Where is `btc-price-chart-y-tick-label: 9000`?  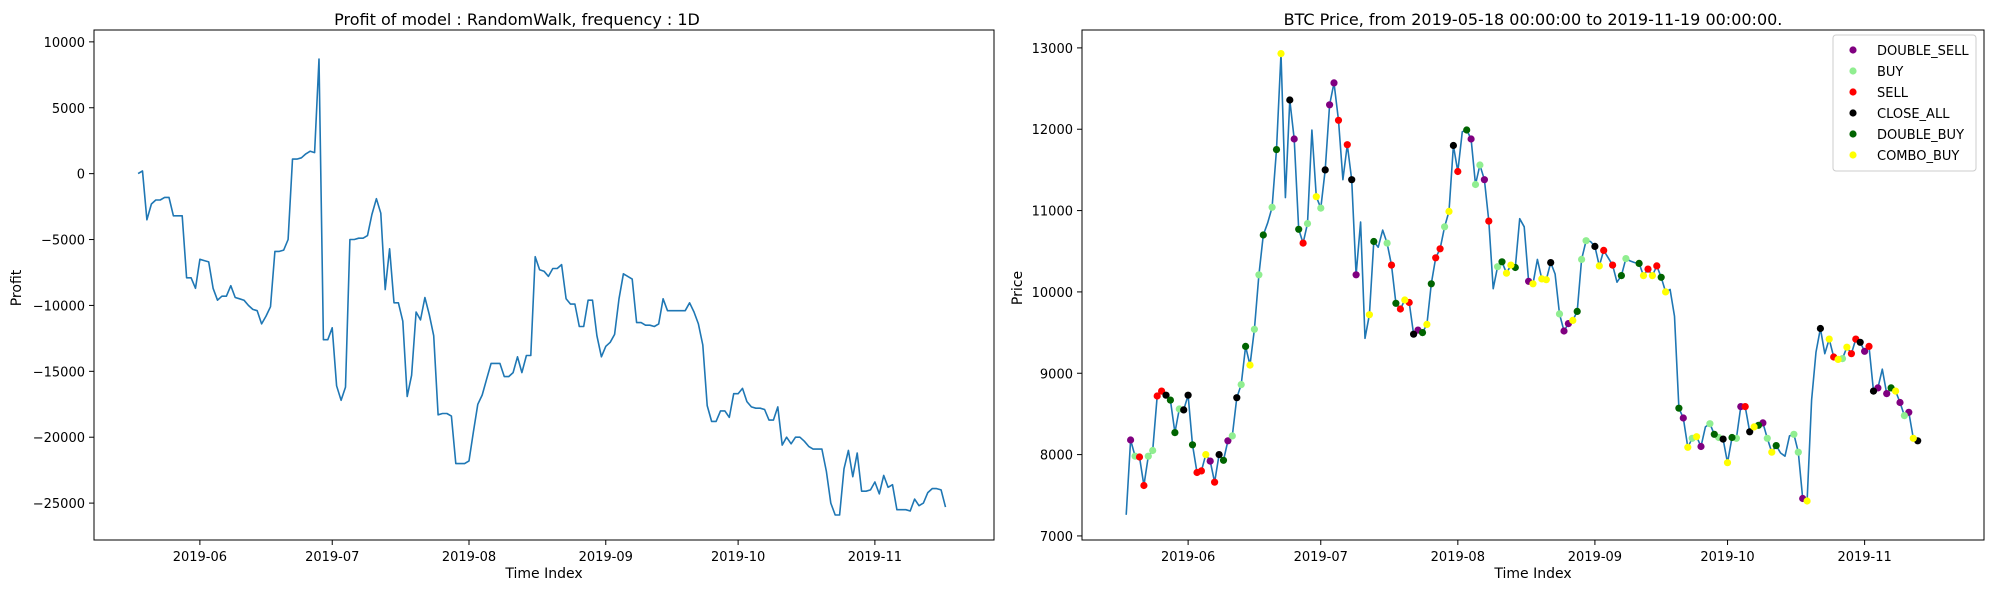
btc-price-chart-y-tick-label: 9000 is located at coordinates (1056, 374).